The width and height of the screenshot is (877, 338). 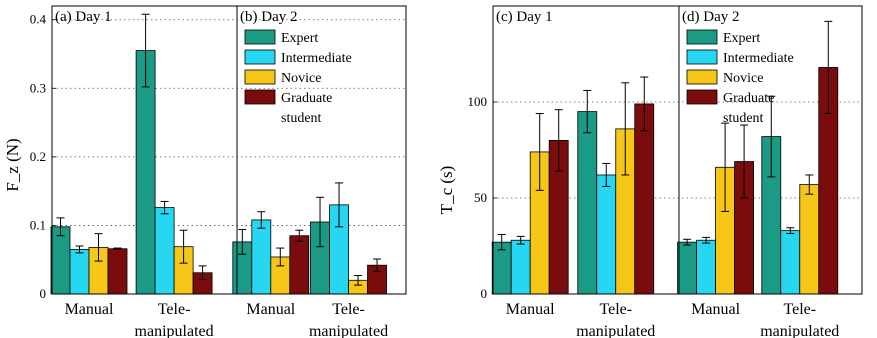 What do you see at coordinates (710, 17) in the screenshot?
I see `panel-title: (d) Day 2` at bounding box center [710, 17].